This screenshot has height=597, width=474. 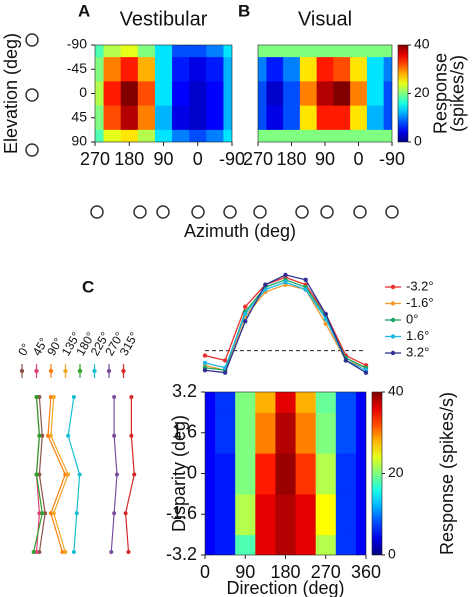 I want to click on colorbar-tick-label: 0, so click(x=392, y=554).